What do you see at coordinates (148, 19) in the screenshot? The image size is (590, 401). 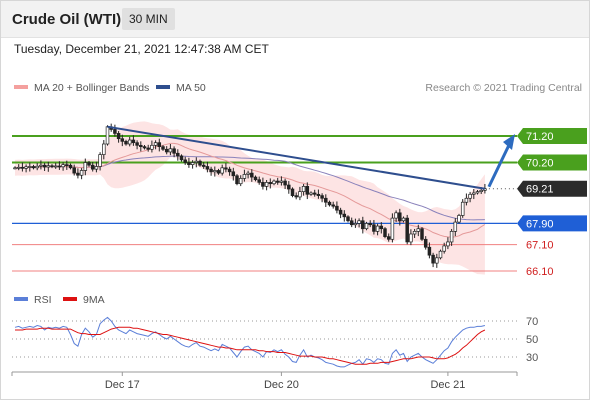 I see `timeframe-button: 30 MIN` at bounding box center [148, 19].